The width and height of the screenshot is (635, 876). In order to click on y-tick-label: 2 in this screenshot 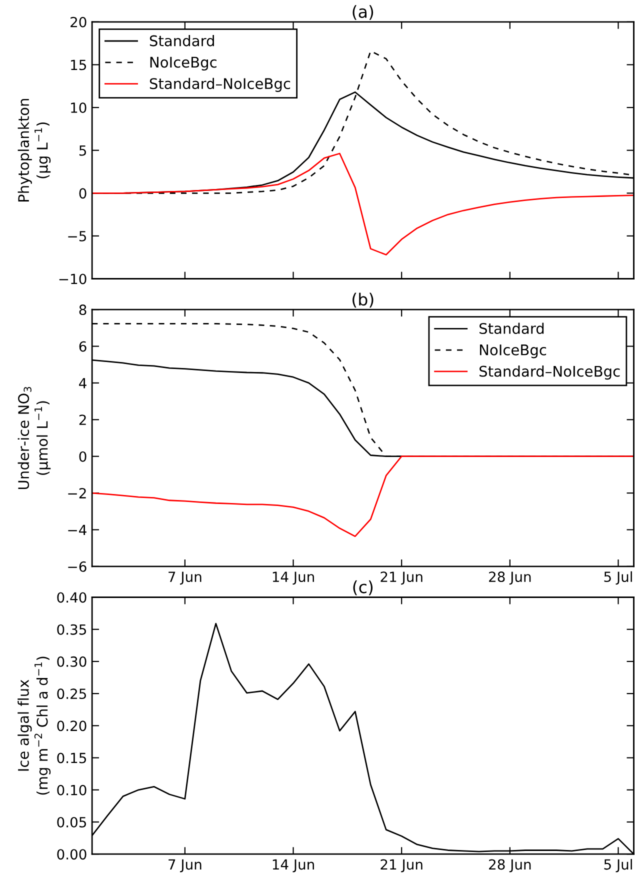, I will do `click(82, 419)`.